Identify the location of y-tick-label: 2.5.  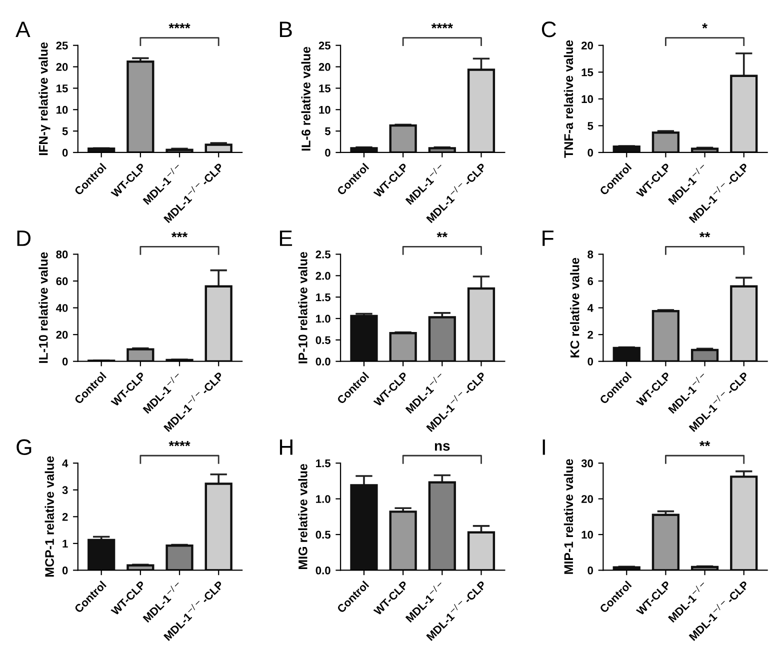
(323, 254).